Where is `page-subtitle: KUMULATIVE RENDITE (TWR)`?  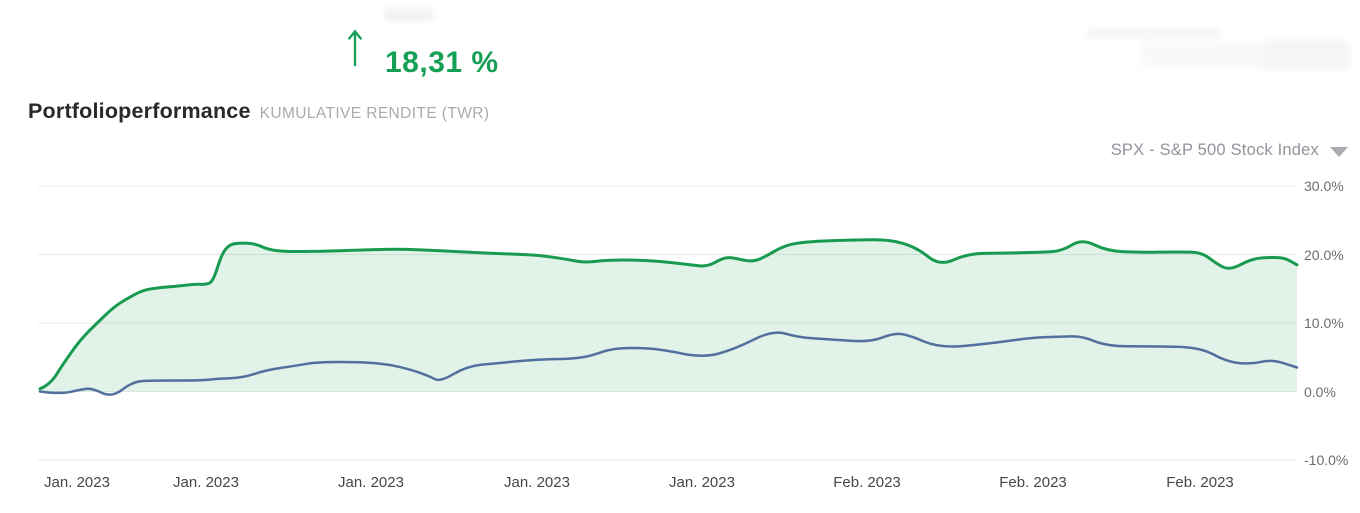 page-subtitle: KUMULATIVE RENDITE (TWR) is located at coordinates (374, 113).